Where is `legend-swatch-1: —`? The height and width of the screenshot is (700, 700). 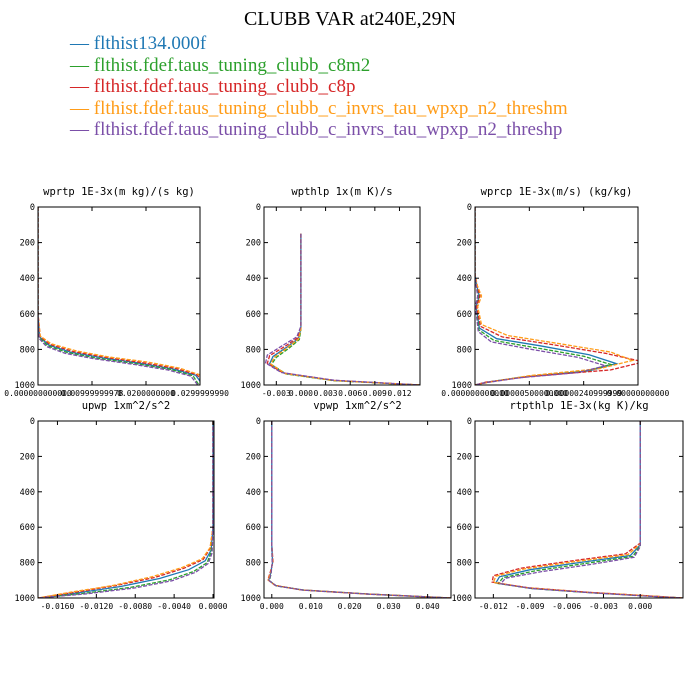 legend-swatch-1: — is located at coordinates (82, 43).